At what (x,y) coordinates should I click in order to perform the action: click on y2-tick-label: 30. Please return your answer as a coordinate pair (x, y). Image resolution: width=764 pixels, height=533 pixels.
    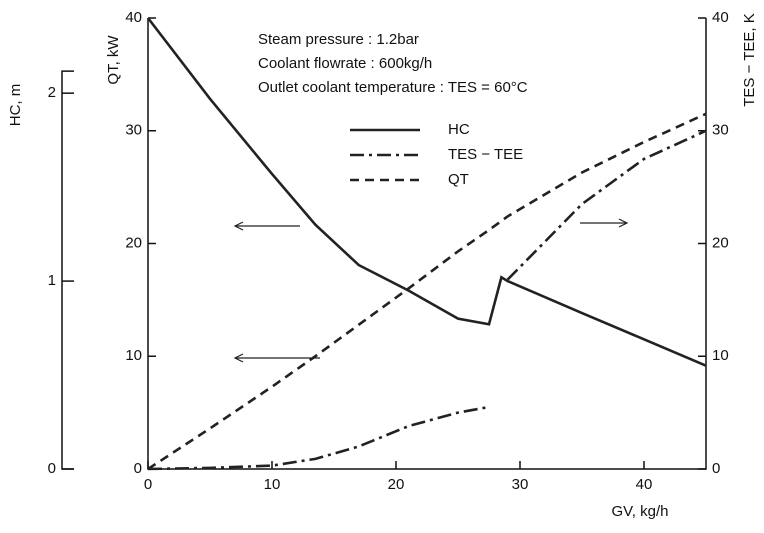
    Looking at the image, I should click on (720, 130).